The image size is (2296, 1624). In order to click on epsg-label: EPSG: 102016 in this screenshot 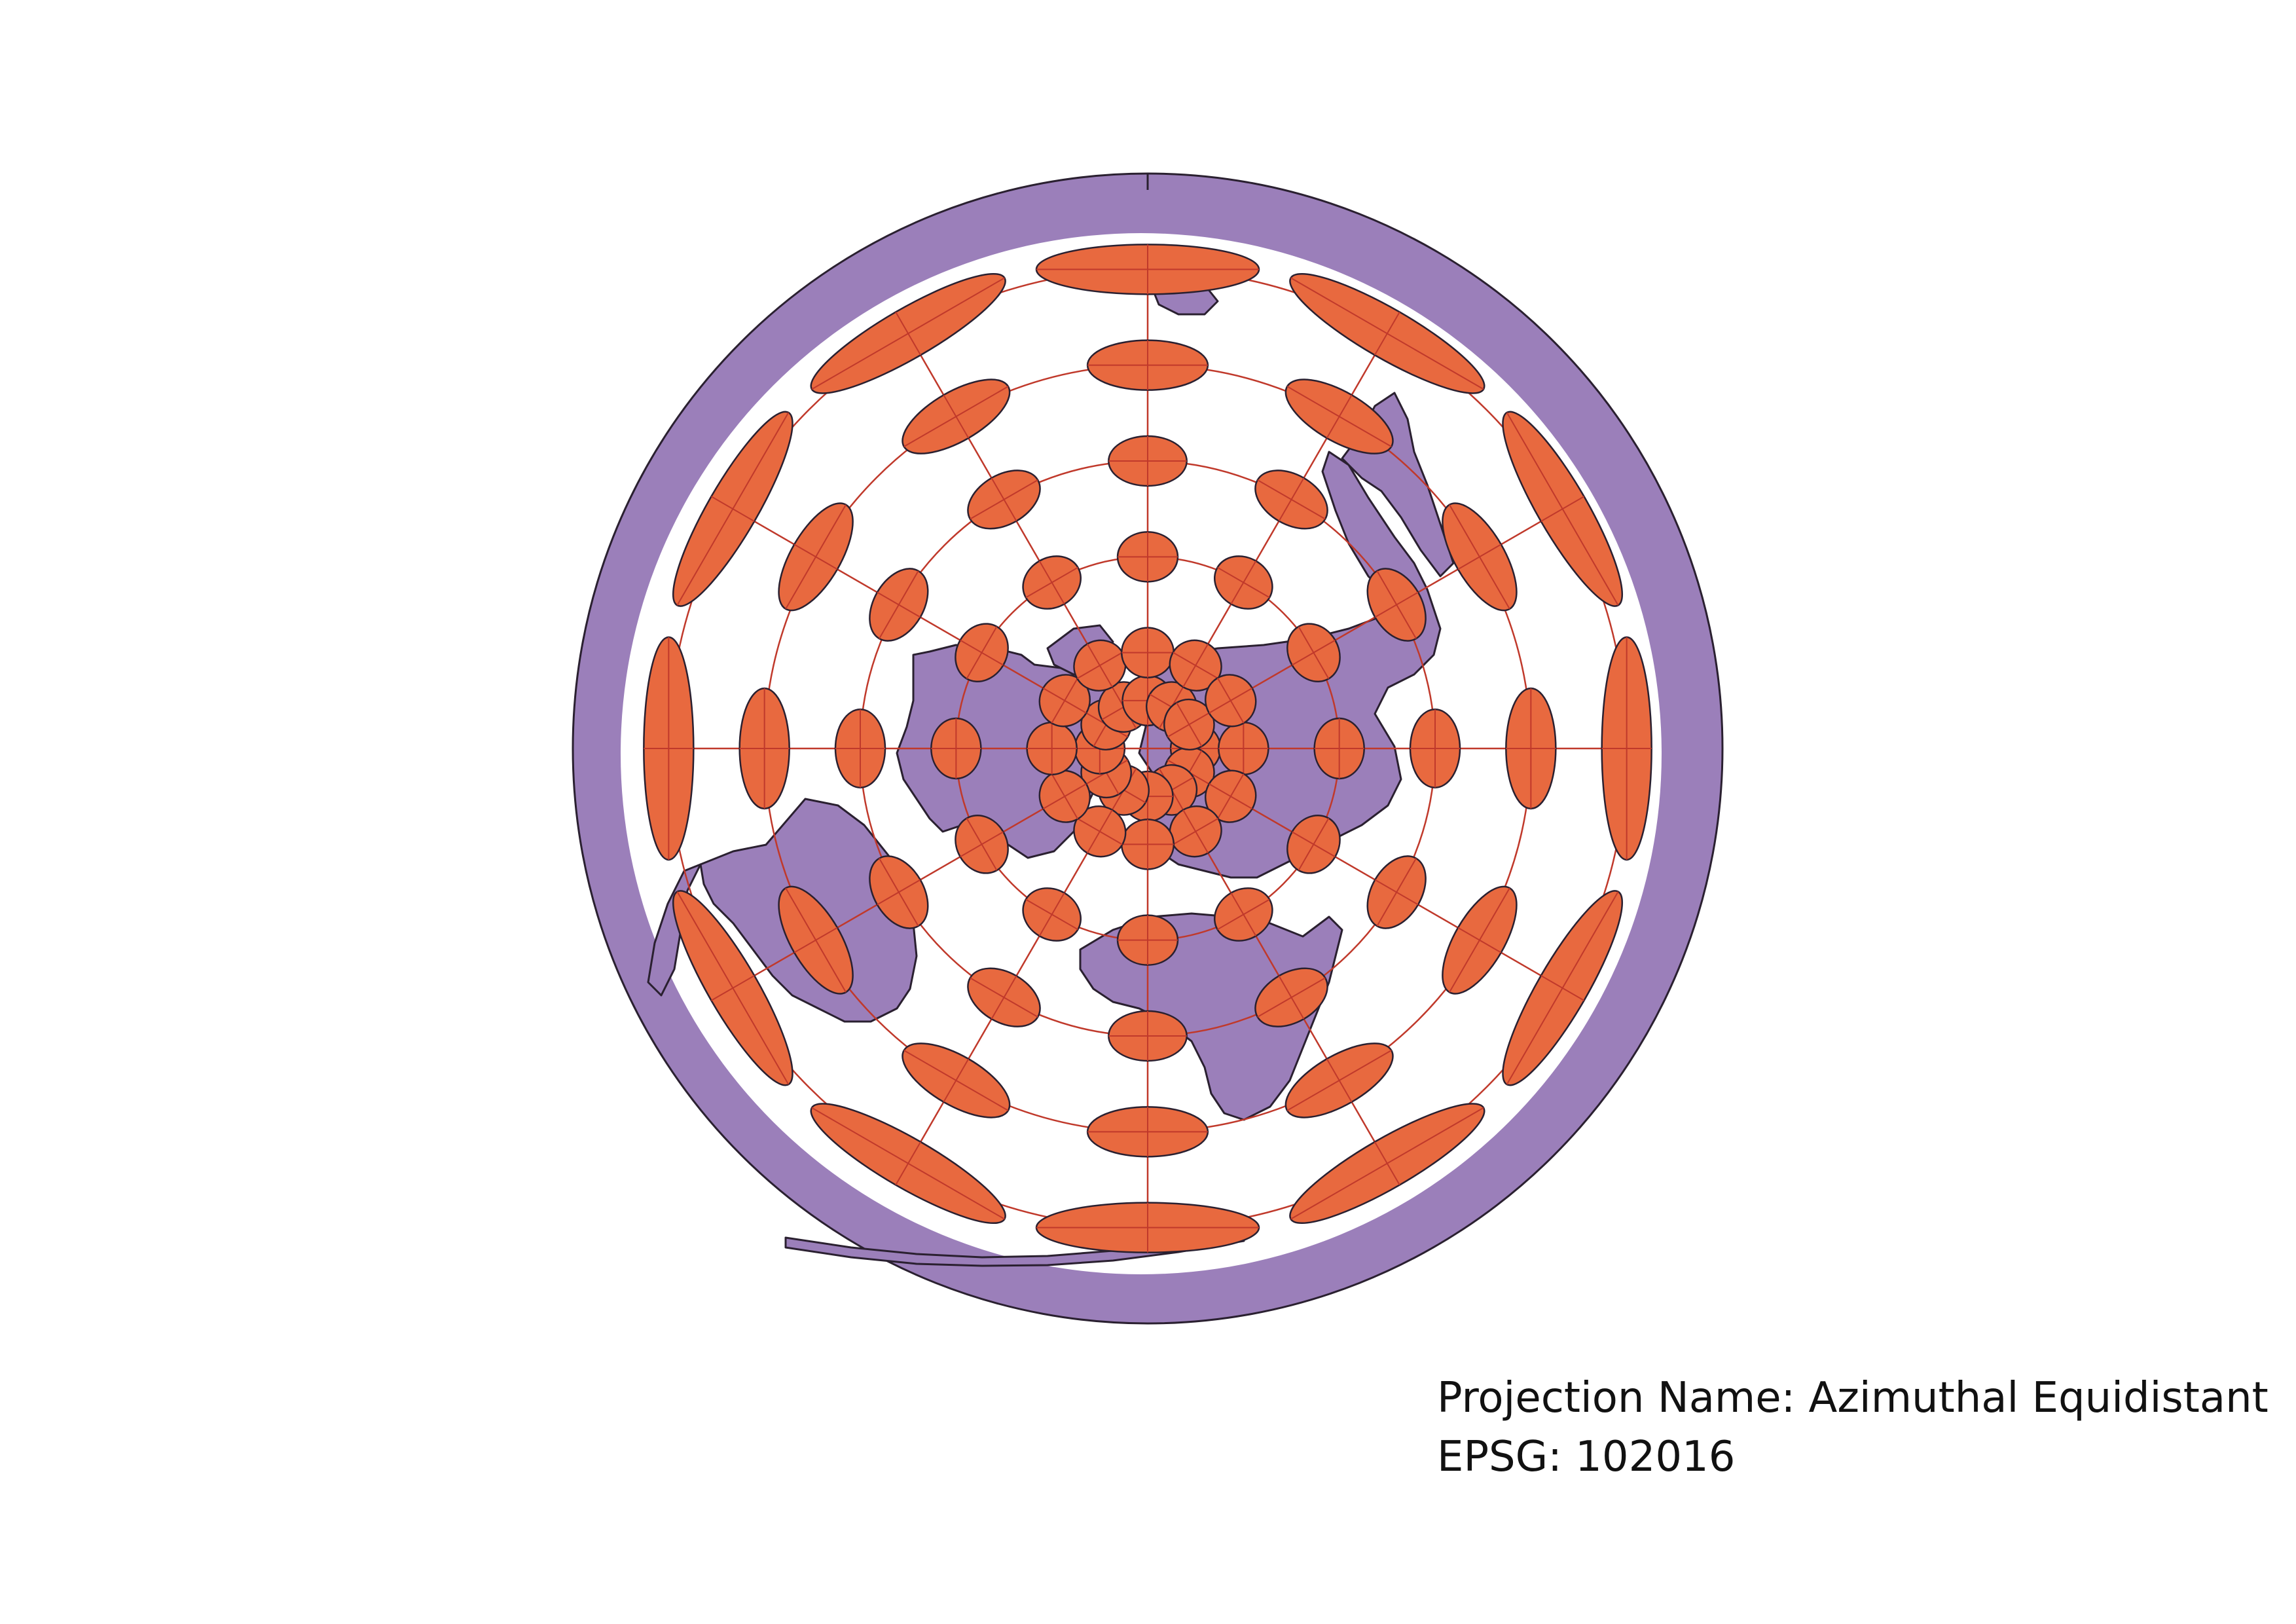, I will do `click(1586, 1457)`.